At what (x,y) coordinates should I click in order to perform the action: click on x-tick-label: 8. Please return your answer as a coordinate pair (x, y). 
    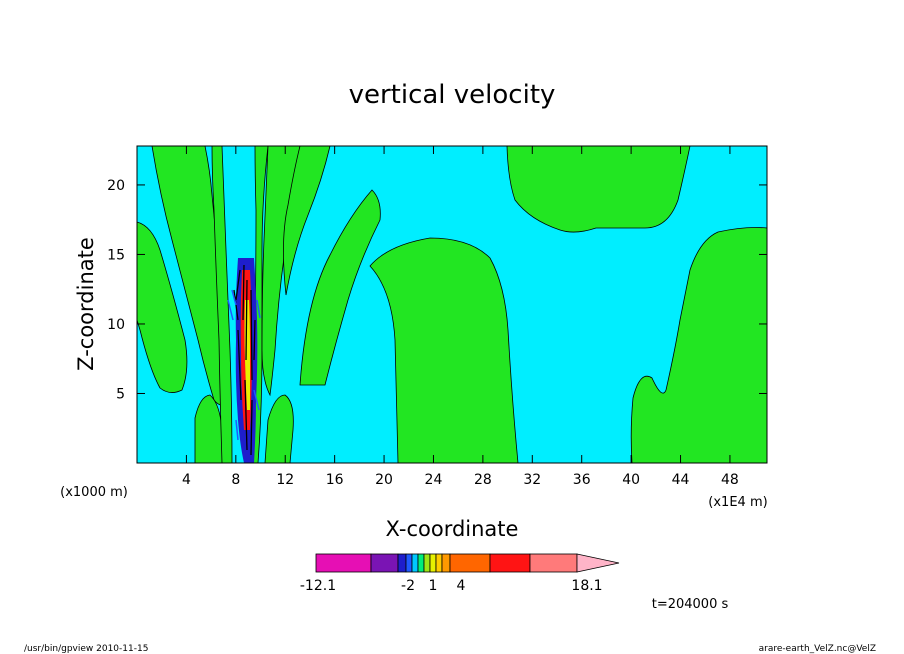
    Looking at the image, I should click on (235, 480).